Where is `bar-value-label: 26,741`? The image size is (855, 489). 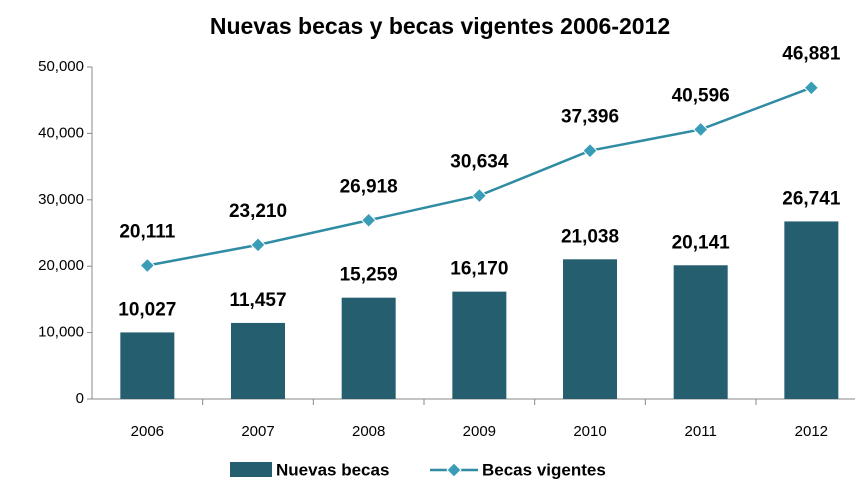
bar-value-label: 26,741 is located at coordinates (811, 198).